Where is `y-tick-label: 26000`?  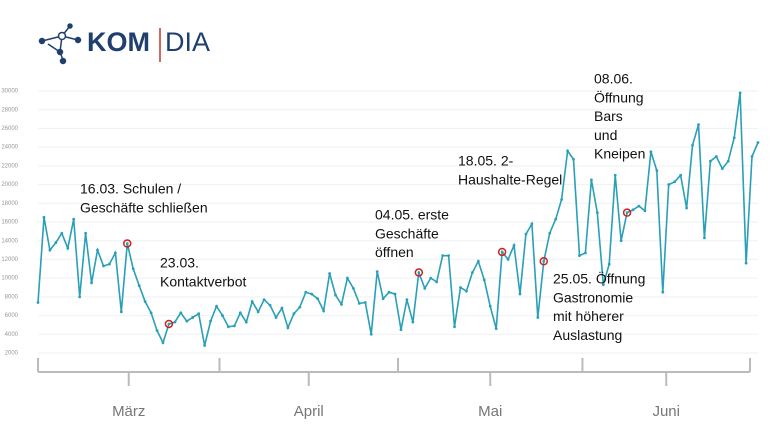 y-tick-label: 26000 is located at coordinates (9, 129).